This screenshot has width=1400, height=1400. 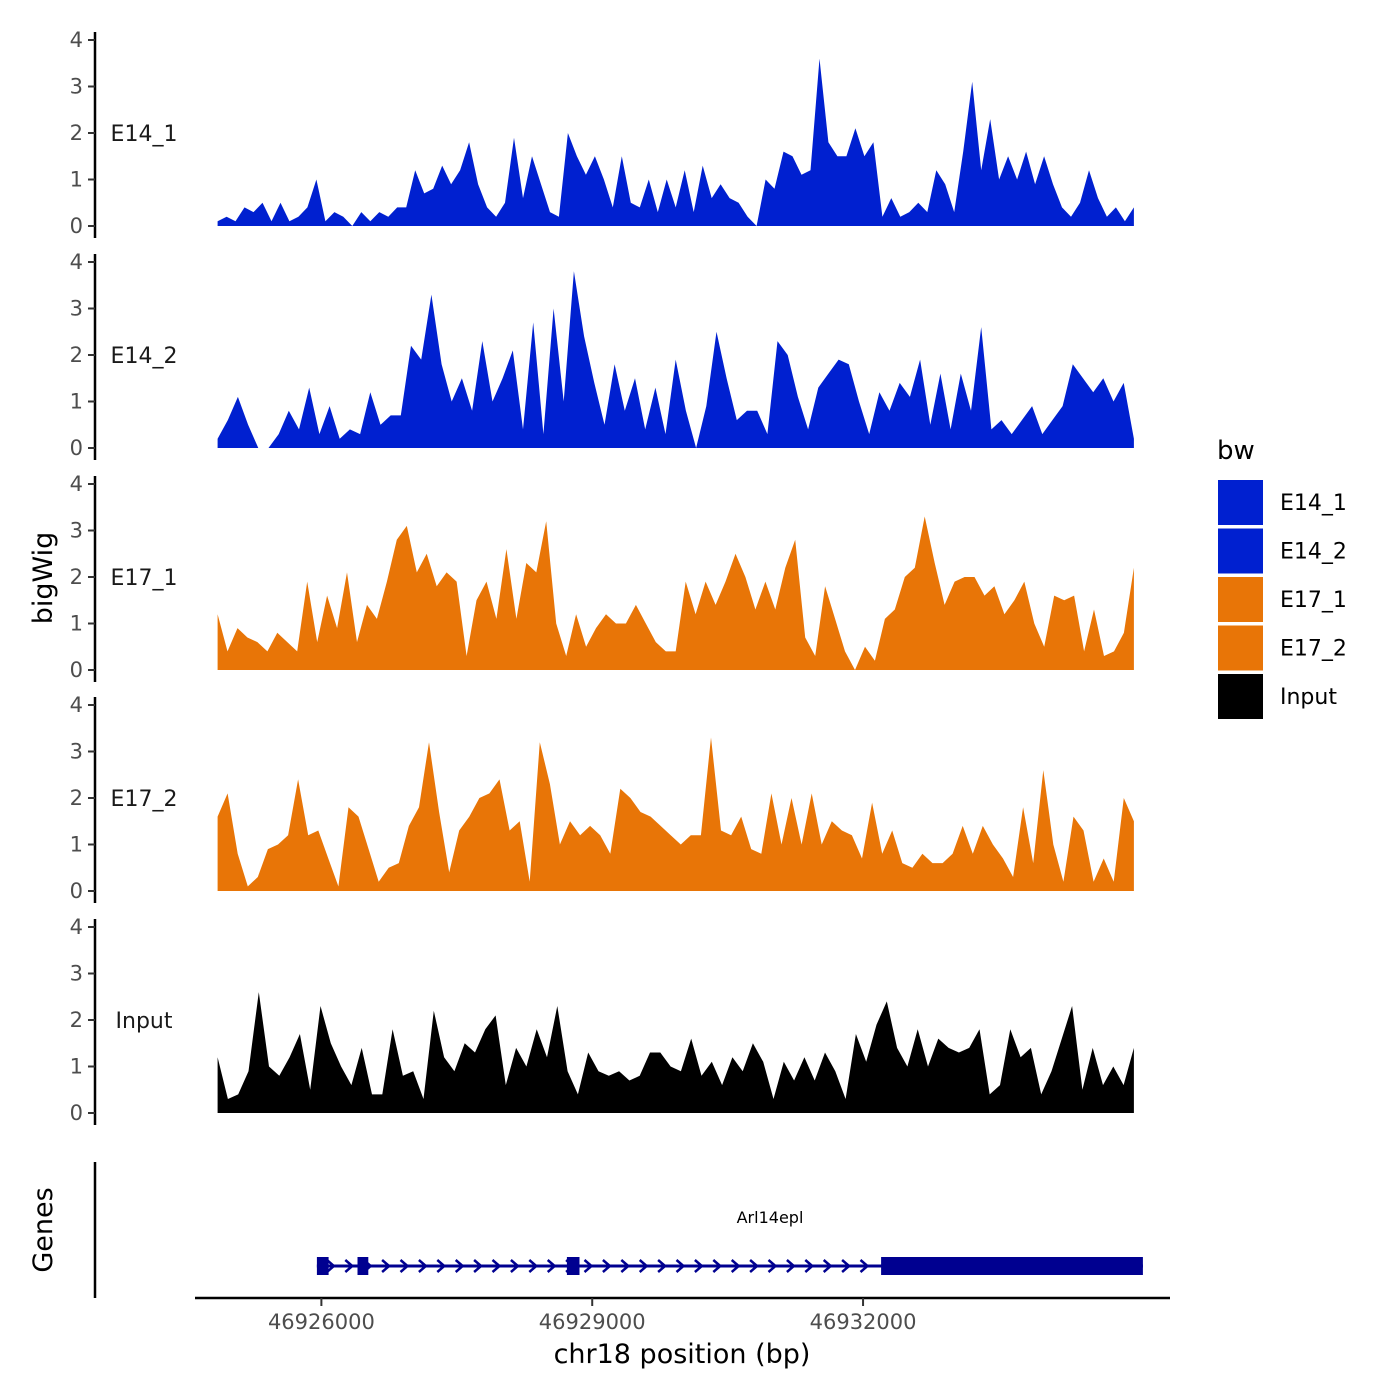 What do you see at coordinates (863, 1322) in the screenshot?
I see `x-tick-label-2: 46932000` at bounding box center [863, 1322].